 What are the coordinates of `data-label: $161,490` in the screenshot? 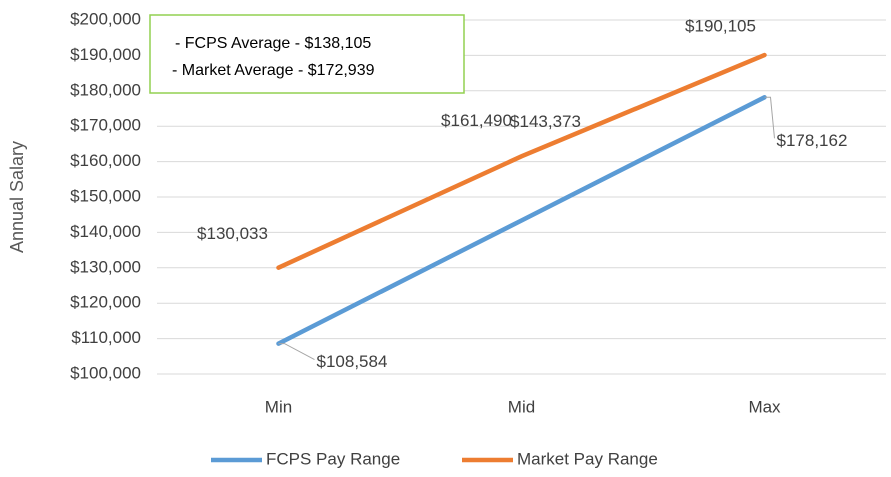 It's located at (476, 120).